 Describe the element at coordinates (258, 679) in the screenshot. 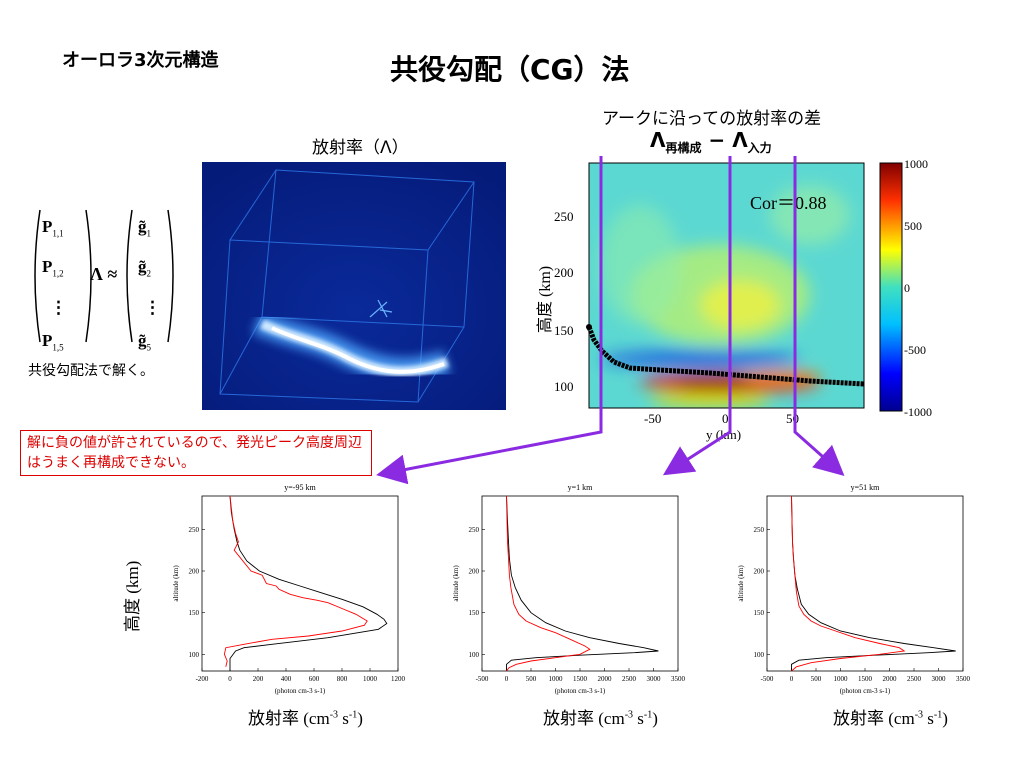

I see `x-tick-label: 200` at that location.